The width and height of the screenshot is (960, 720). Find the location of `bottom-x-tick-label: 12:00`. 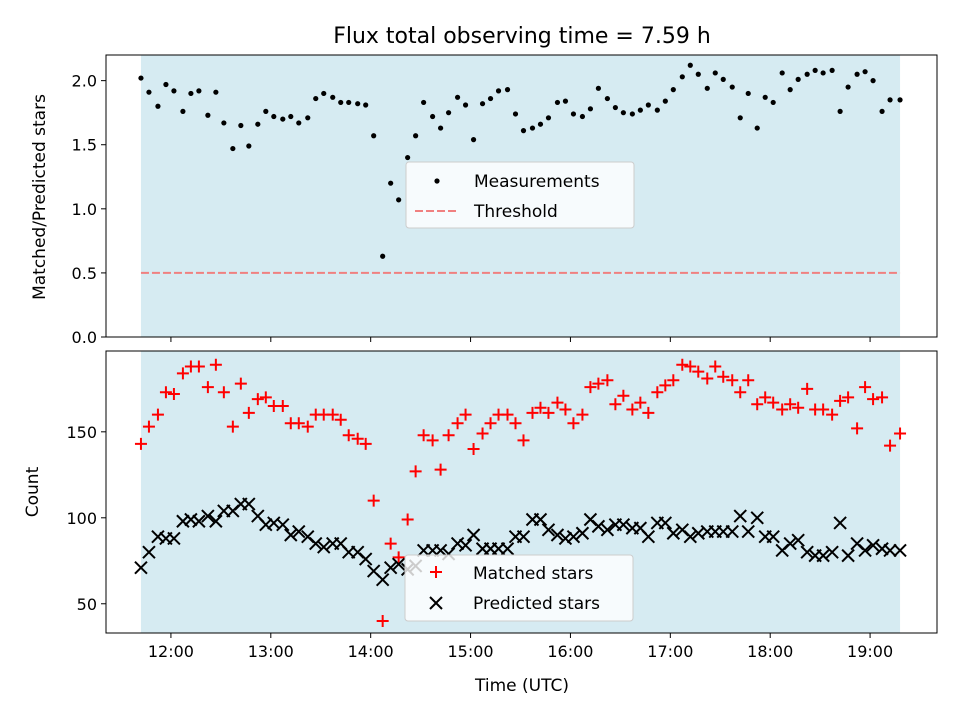

bottom-x-tick-label: 12:00 is located at coordinates (171, 651).